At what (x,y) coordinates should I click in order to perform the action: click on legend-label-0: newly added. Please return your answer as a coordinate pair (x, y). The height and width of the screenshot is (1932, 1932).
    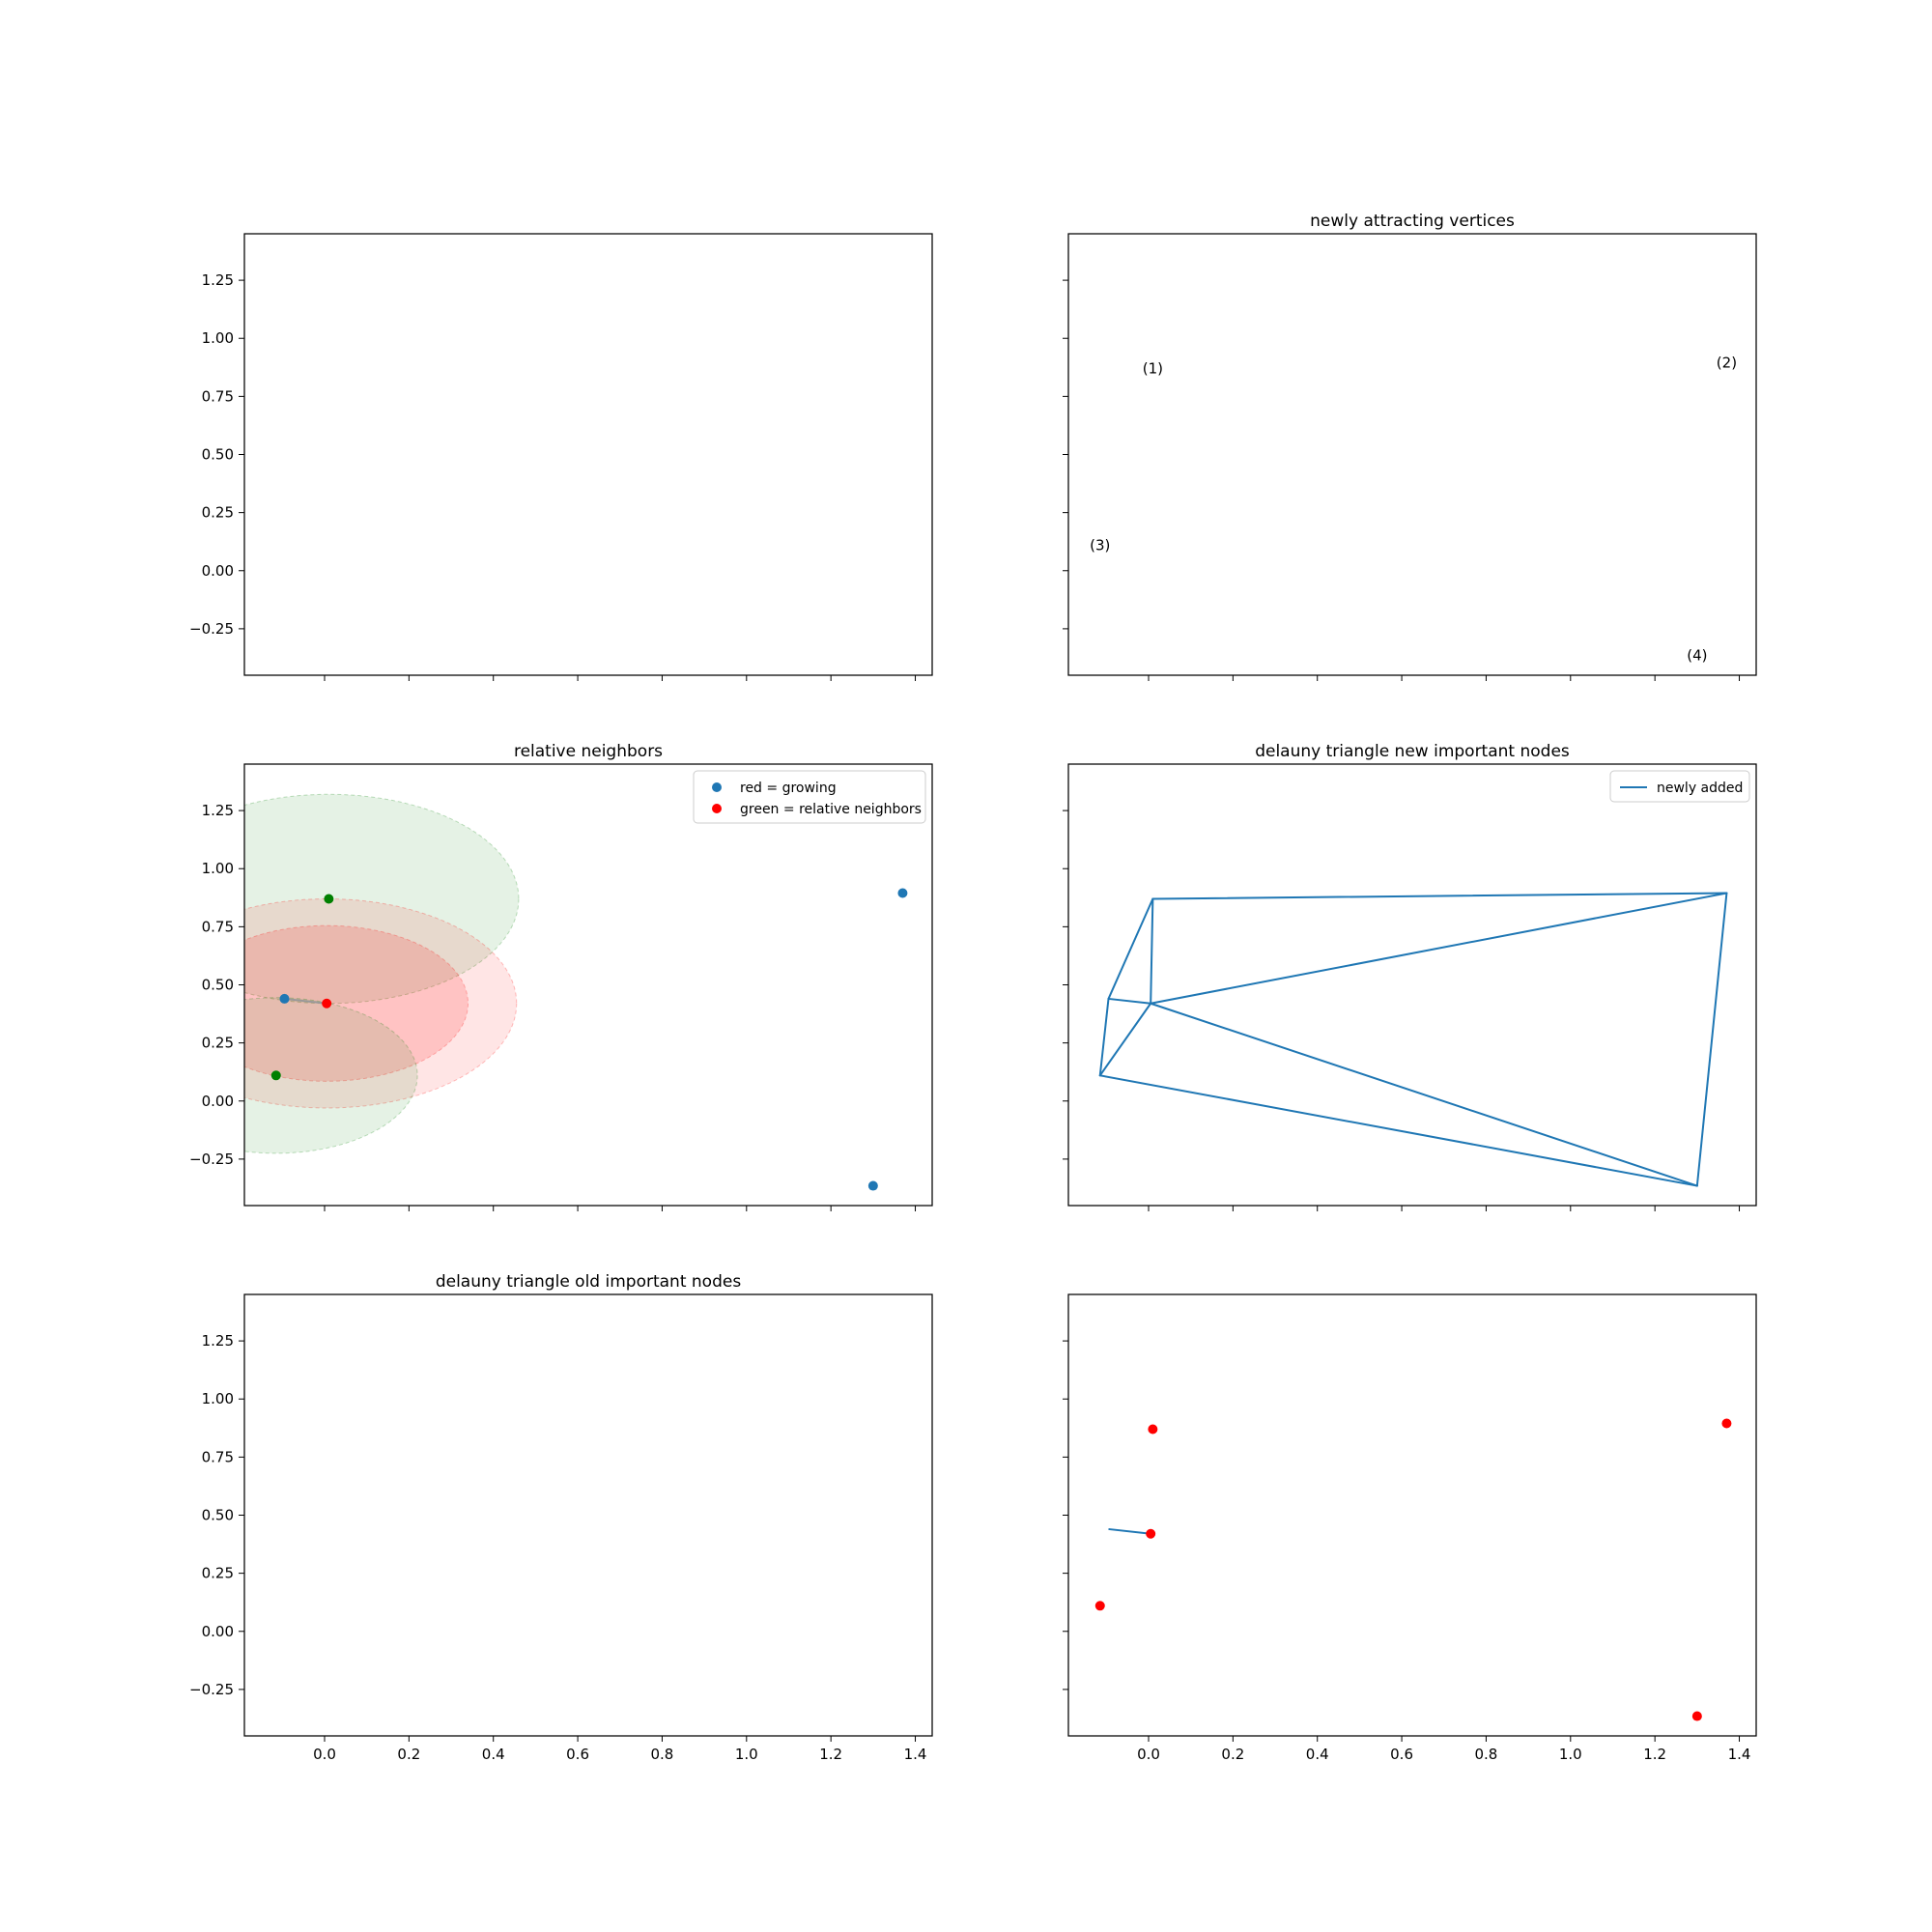
    Looking at the image, I should click on (1700, 788).